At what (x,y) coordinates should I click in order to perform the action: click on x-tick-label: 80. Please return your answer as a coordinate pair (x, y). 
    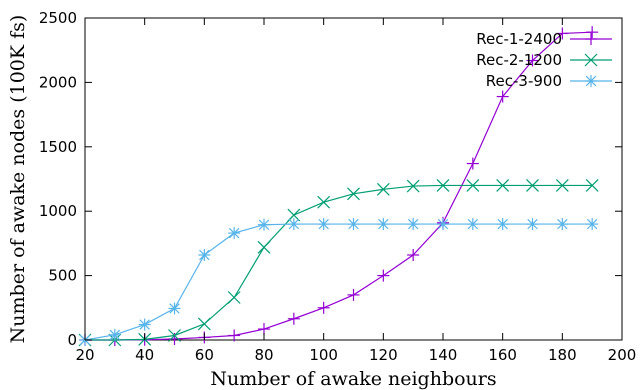
    Looking at the image, I should click on (263, 355).